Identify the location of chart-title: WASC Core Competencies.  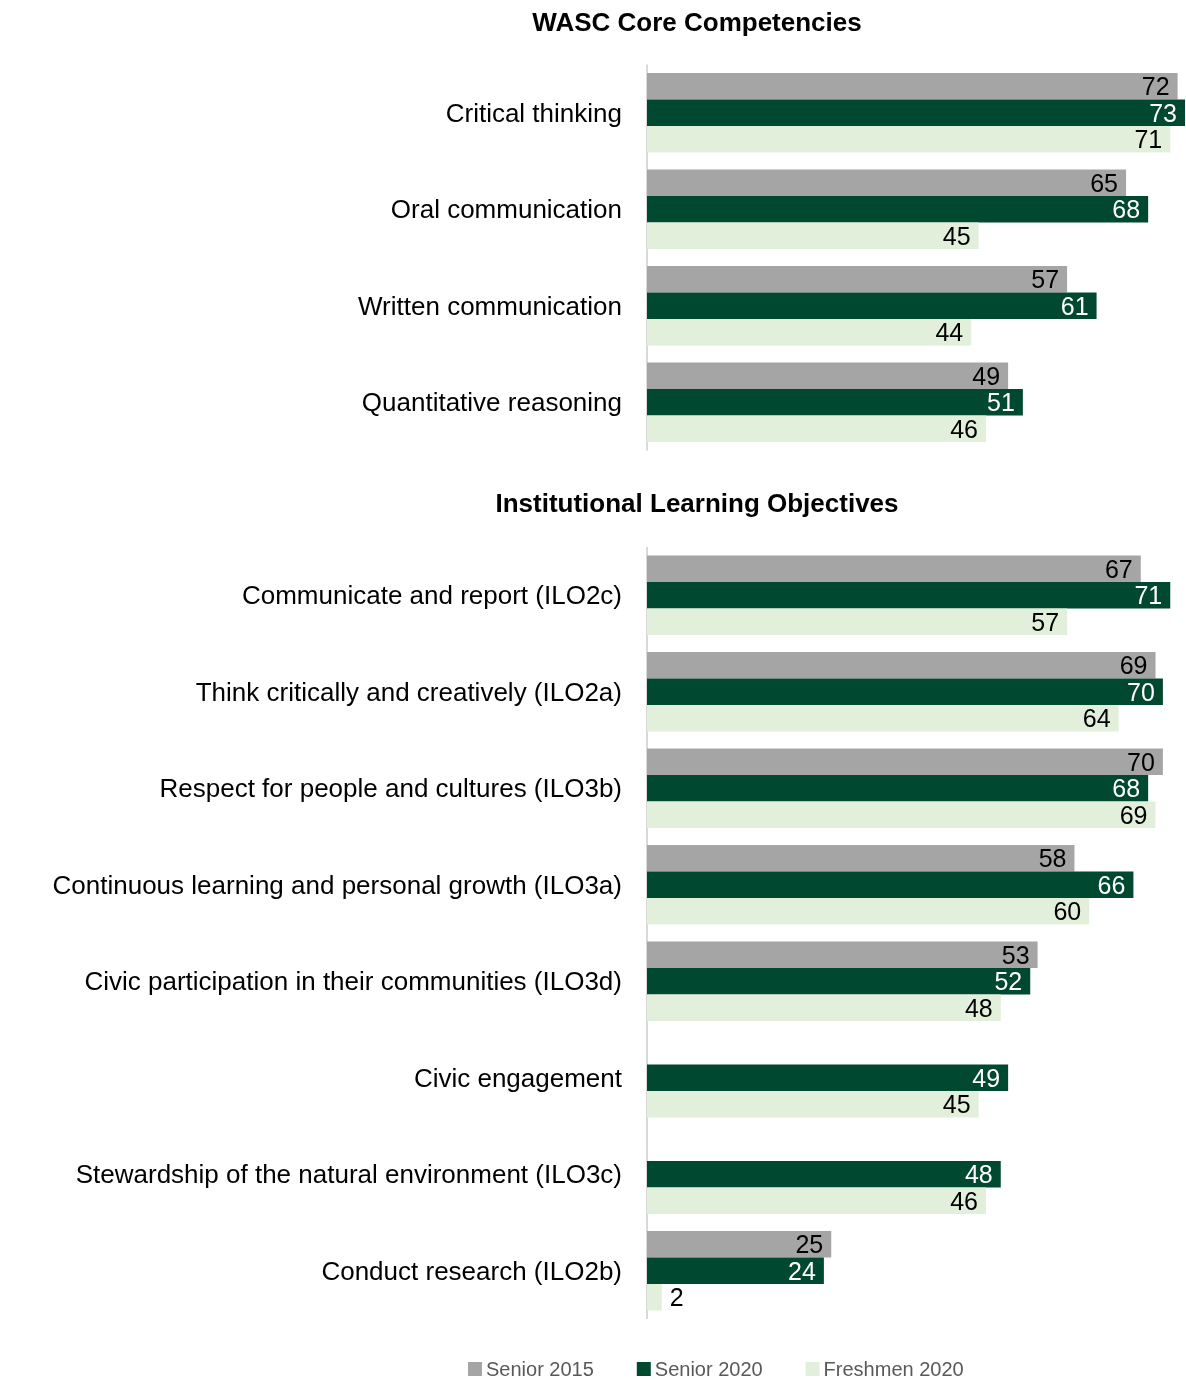
(697, 22).